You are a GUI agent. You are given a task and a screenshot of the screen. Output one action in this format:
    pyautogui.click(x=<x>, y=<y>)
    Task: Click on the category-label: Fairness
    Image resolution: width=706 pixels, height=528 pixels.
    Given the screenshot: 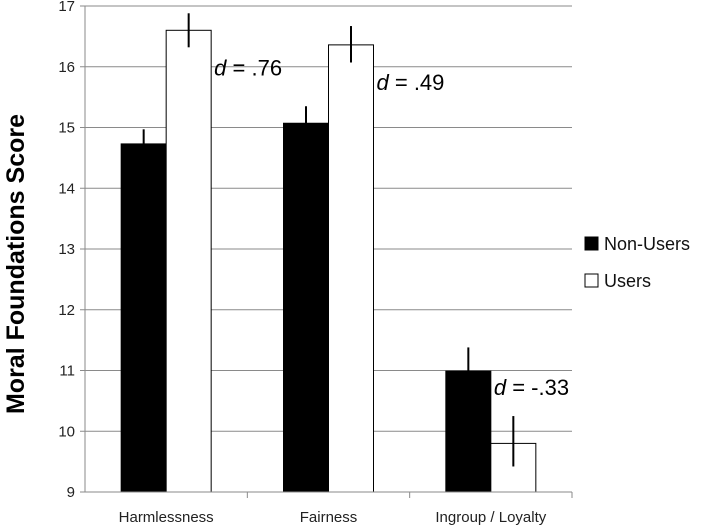 What is the action you would take?
    pyautogui.click(x=329, y=517)
    